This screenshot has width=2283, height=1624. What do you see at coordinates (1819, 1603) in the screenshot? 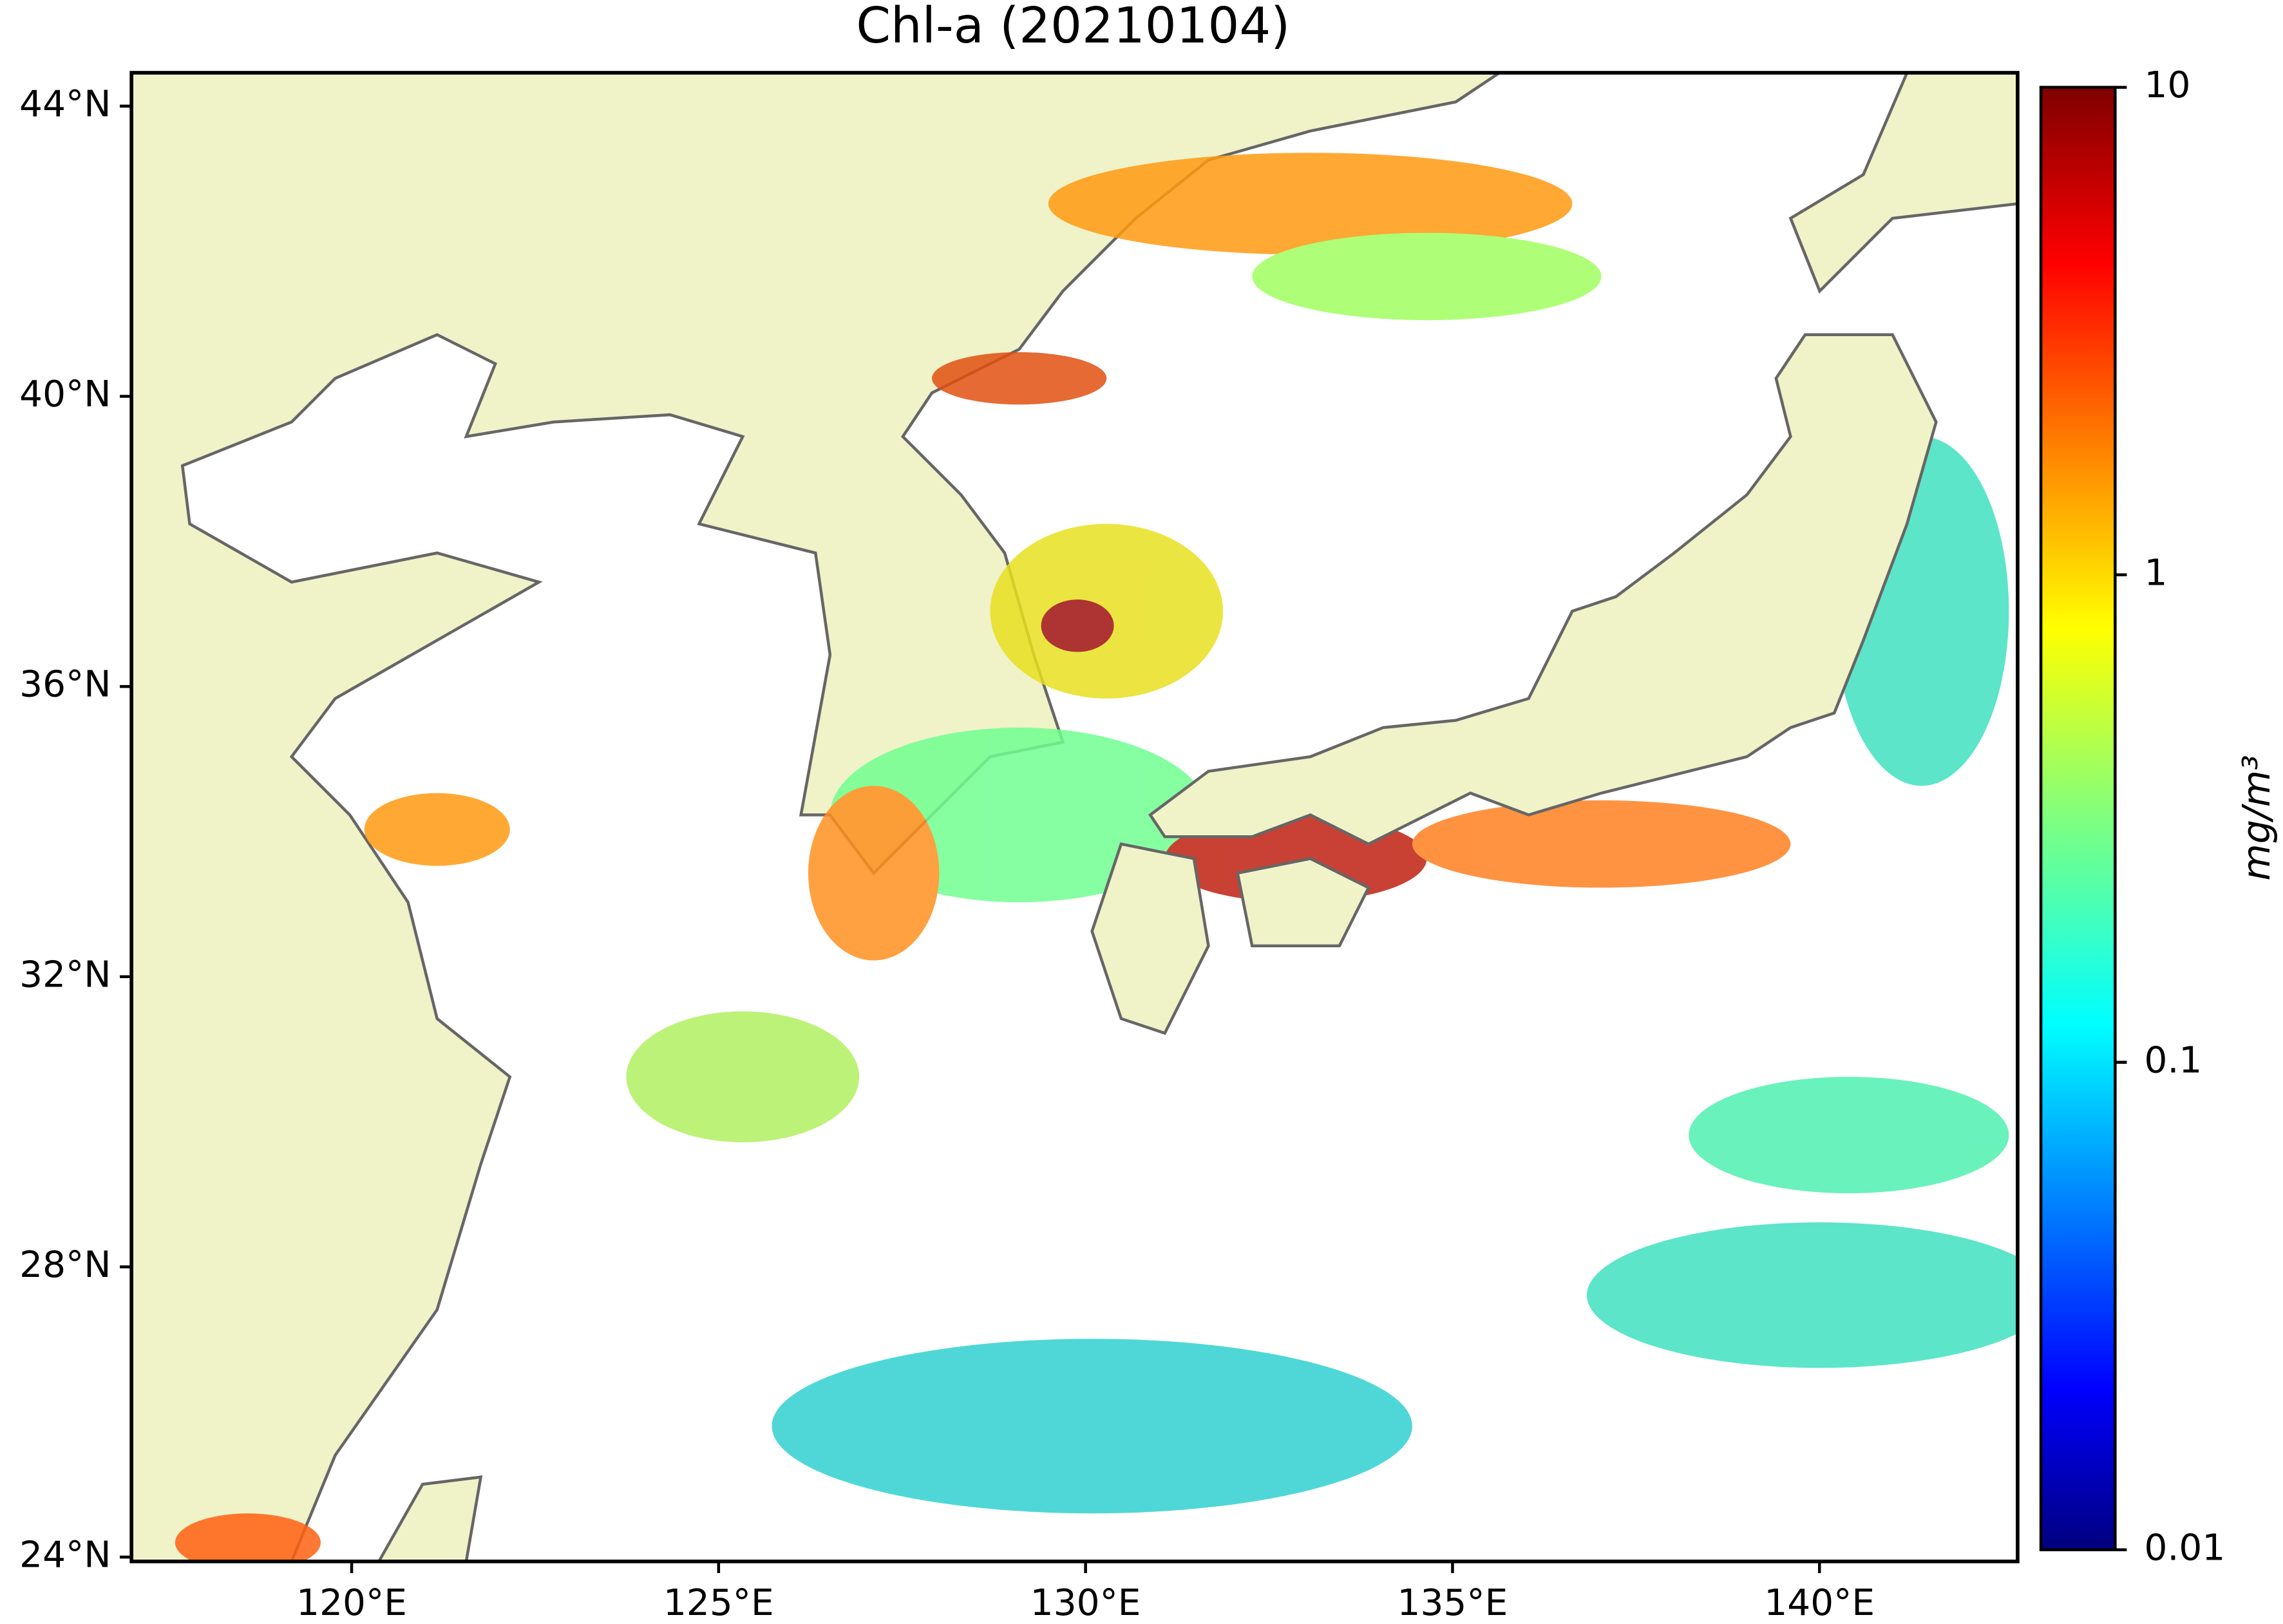
I see `x-tick-label: 140°E` at bounding box center [1819, 1603].